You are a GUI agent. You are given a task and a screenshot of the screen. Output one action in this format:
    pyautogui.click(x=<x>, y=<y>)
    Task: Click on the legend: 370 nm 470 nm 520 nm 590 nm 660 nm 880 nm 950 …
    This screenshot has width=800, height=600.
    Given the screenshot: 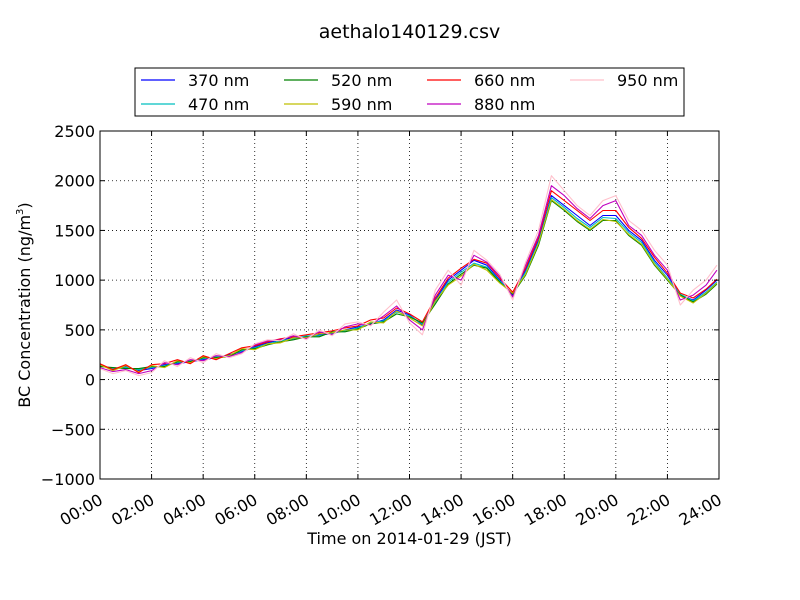 What is the action you would take?
    pyautogui.click(x=409, y=92)
    